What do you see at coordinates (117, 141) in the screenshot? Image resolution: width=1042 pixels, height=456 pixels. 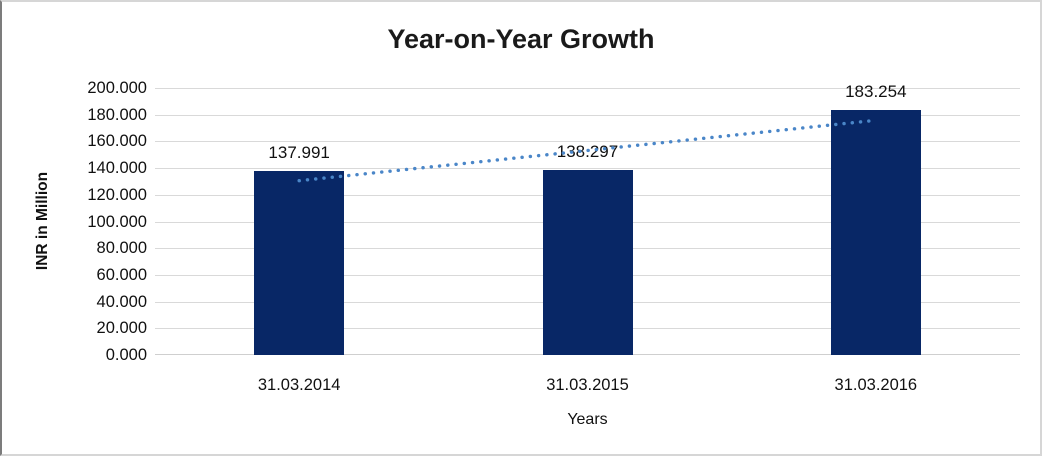 I see `y-tick-label: 160.000` at bounding box center [117, 141].